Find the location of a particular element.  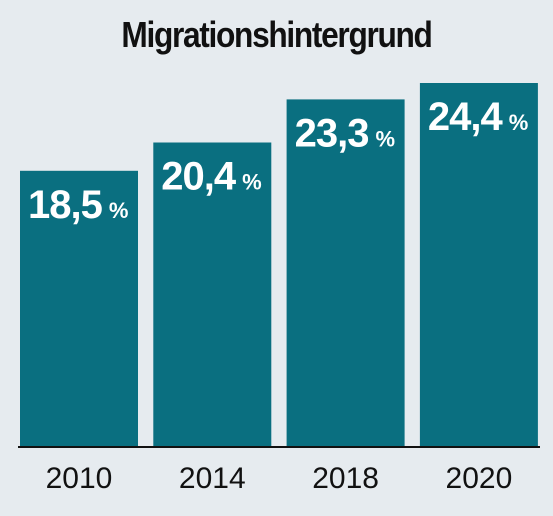

bar-2014 is located at coordinates (212, 294).